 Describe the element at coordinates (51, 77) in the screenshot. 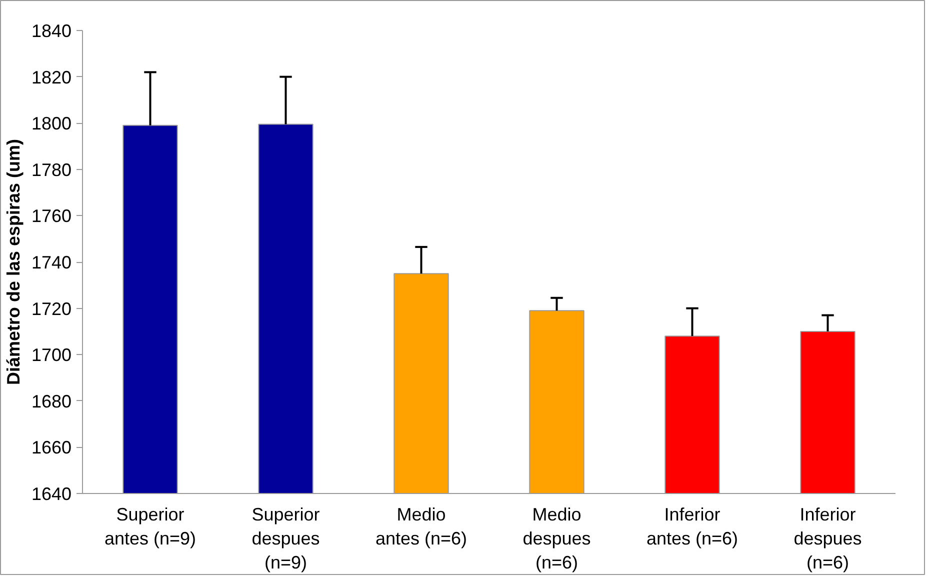

I see `y-tick-label: 1820` at that location.